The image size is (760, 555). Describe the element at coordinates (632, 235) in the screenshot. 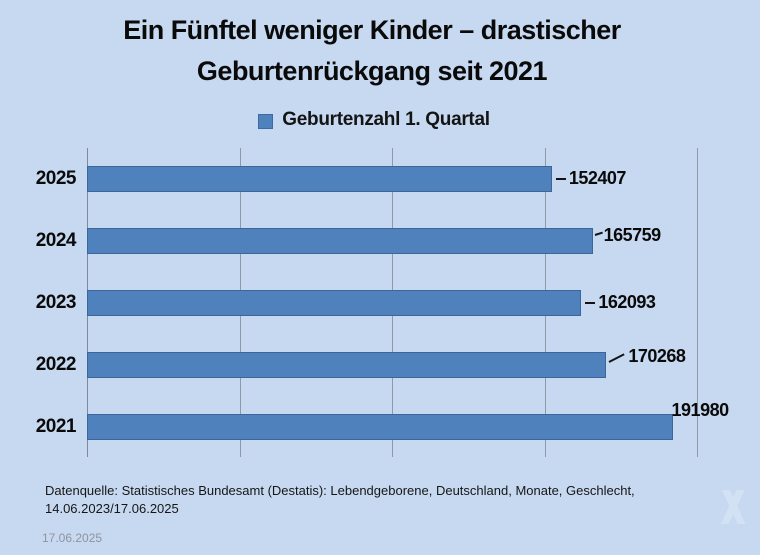

I see `value-label-2024: 165759` at that location.